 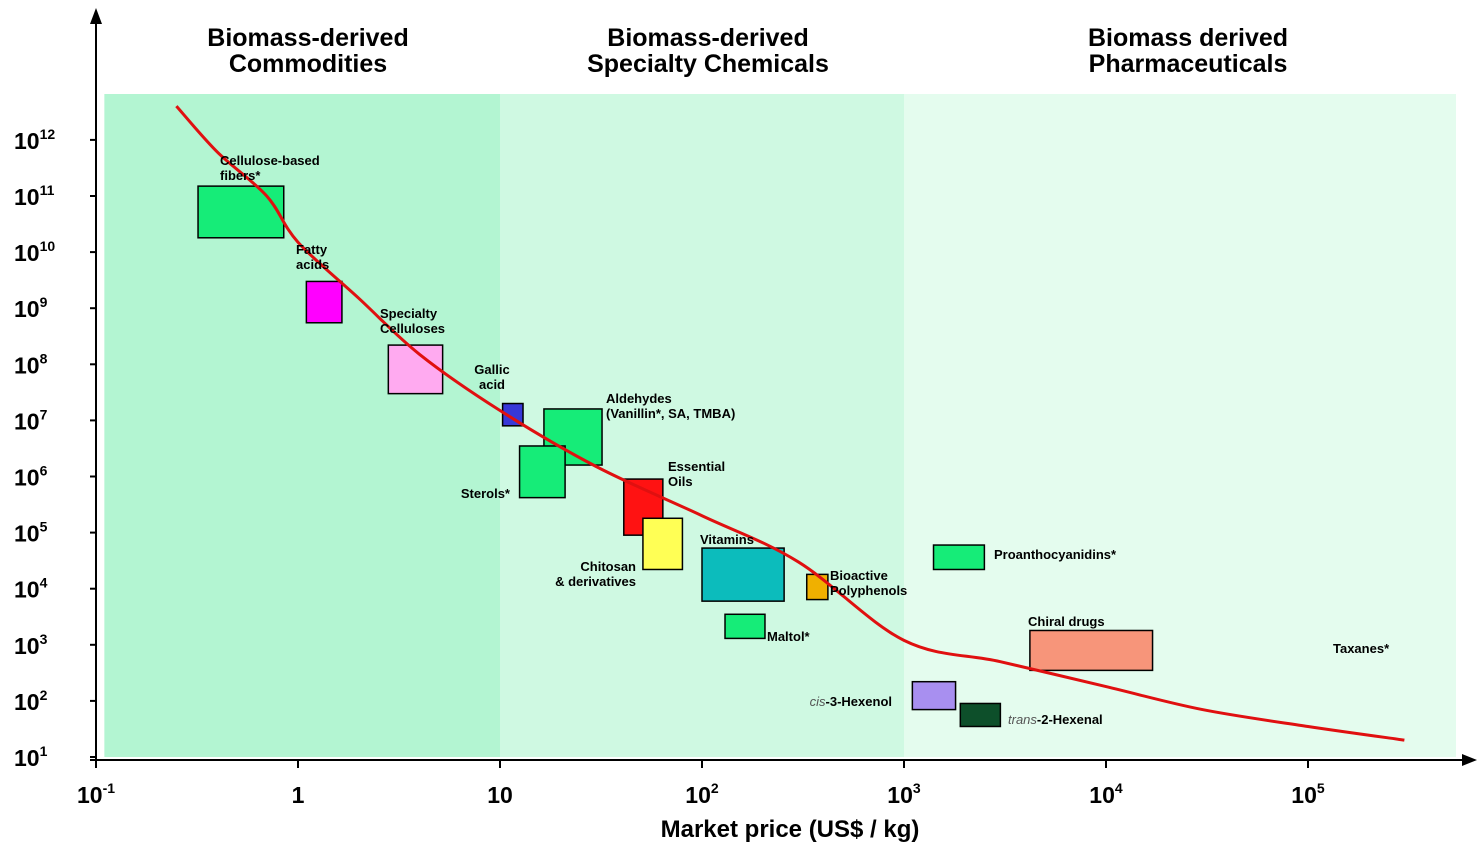 I want to click on region-title-1-line-1: Specialty Chemicals, so click(x=708, y=64).